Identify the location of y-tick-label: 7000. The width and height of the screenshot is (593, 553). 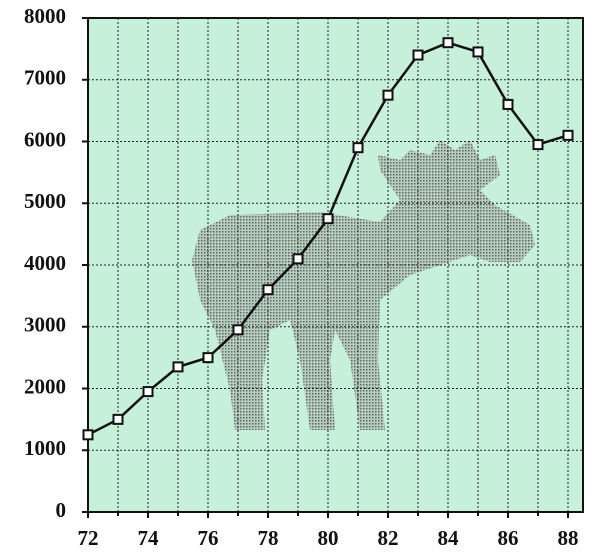
(45, 78).